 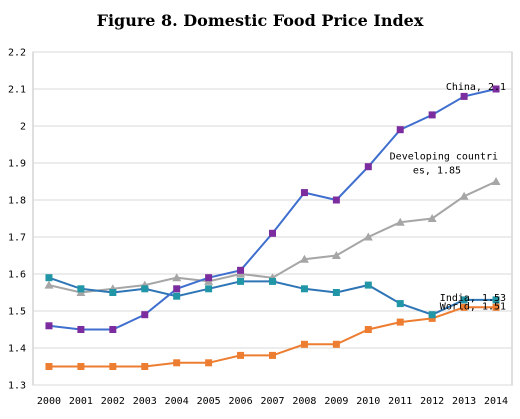 I want to click on x-tick-label: 2004, so click(x=177, y=401).